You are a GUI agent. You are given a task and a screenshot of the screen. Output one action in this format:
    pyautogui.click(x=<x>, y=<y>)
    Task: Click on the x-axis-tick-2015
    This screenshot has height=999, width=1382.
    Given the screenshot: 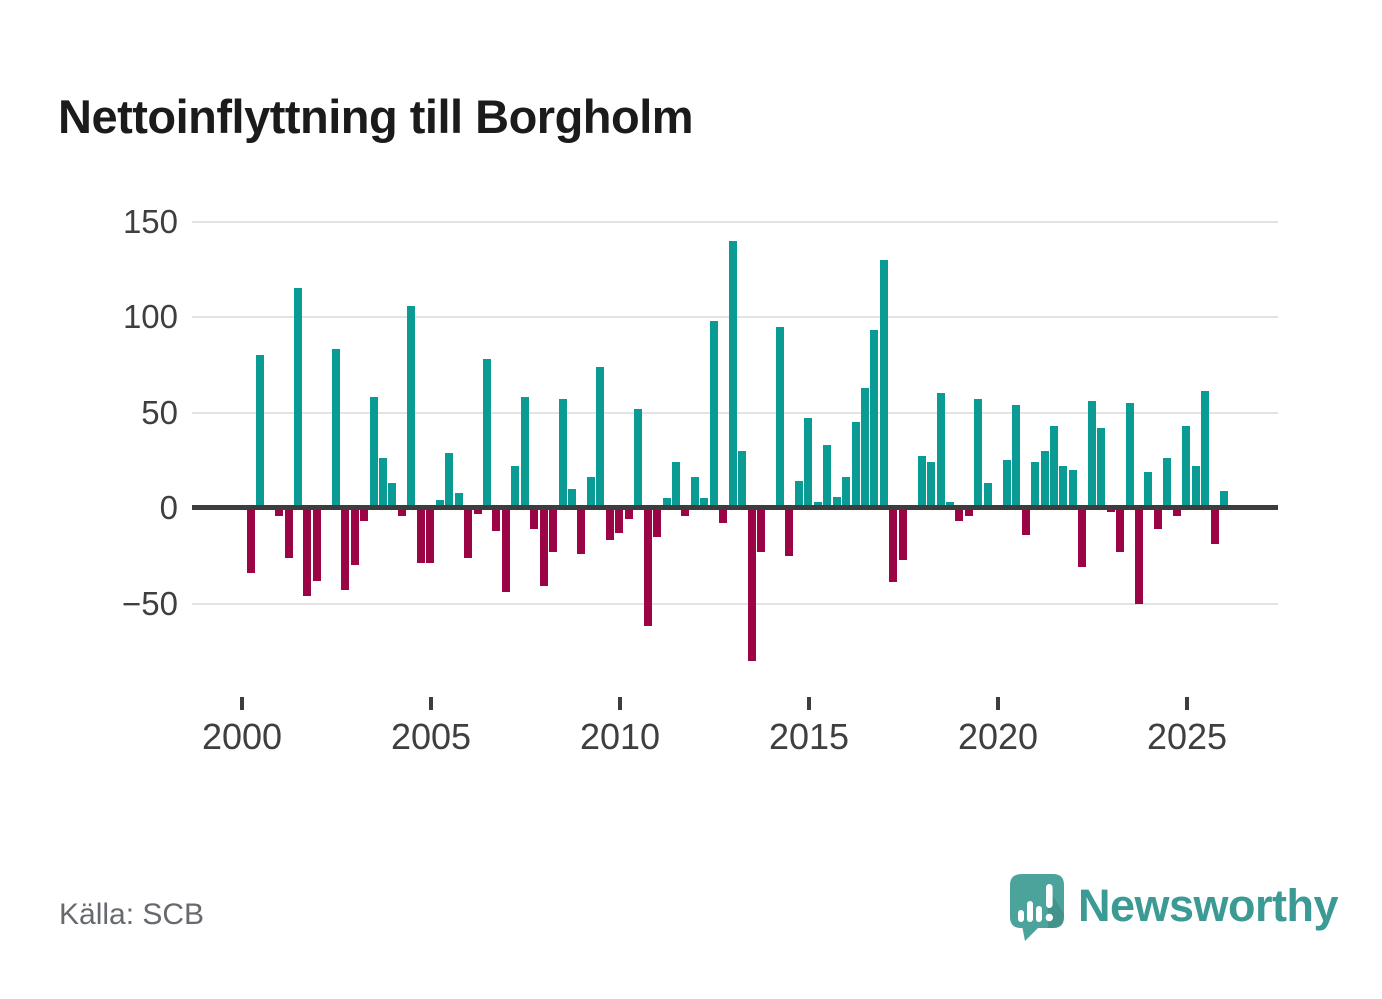 What is the action you would take?
    pyautogui.click(x=809, y=703)
    